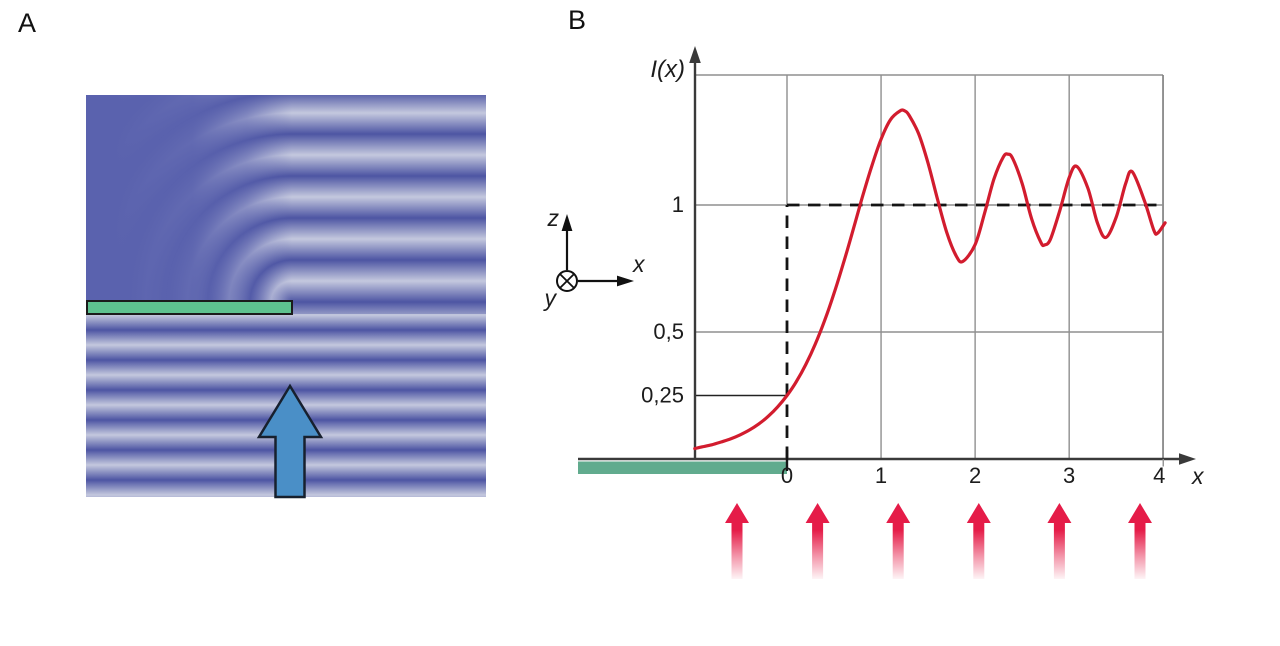  What do you see at coordinates (881, 475) in the screenshot?
I see `x-tick-label: 1` at bounding box center [881, 475].